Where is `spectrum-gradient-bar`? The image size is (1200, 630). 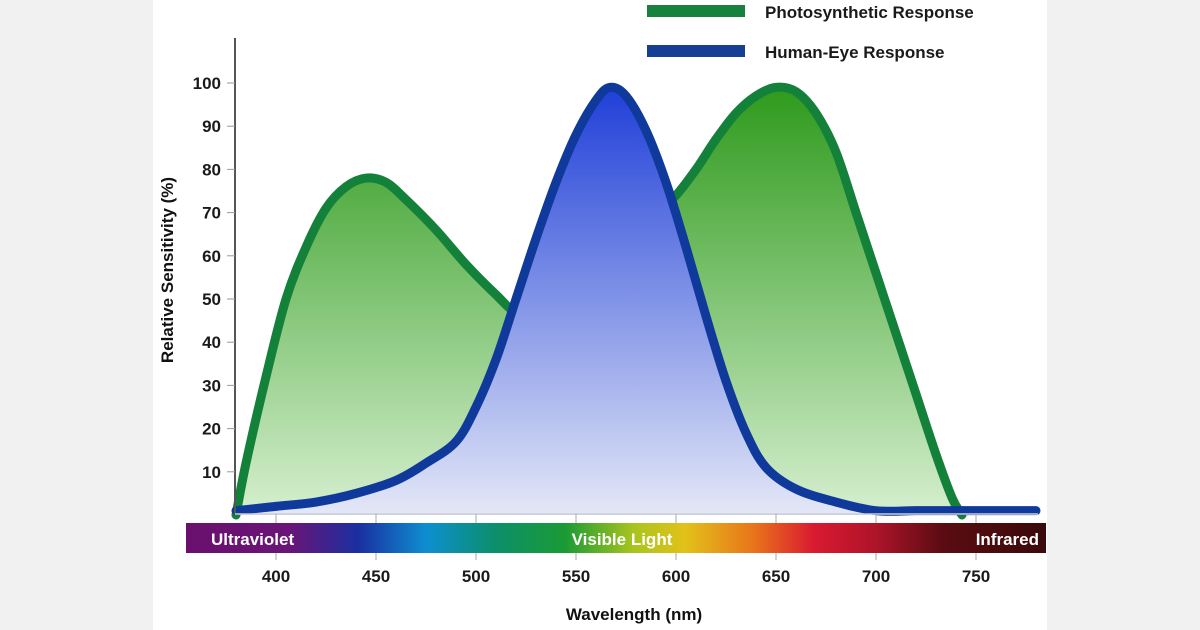 spectrum-gradient-bar is located at coordinates (616, 538).